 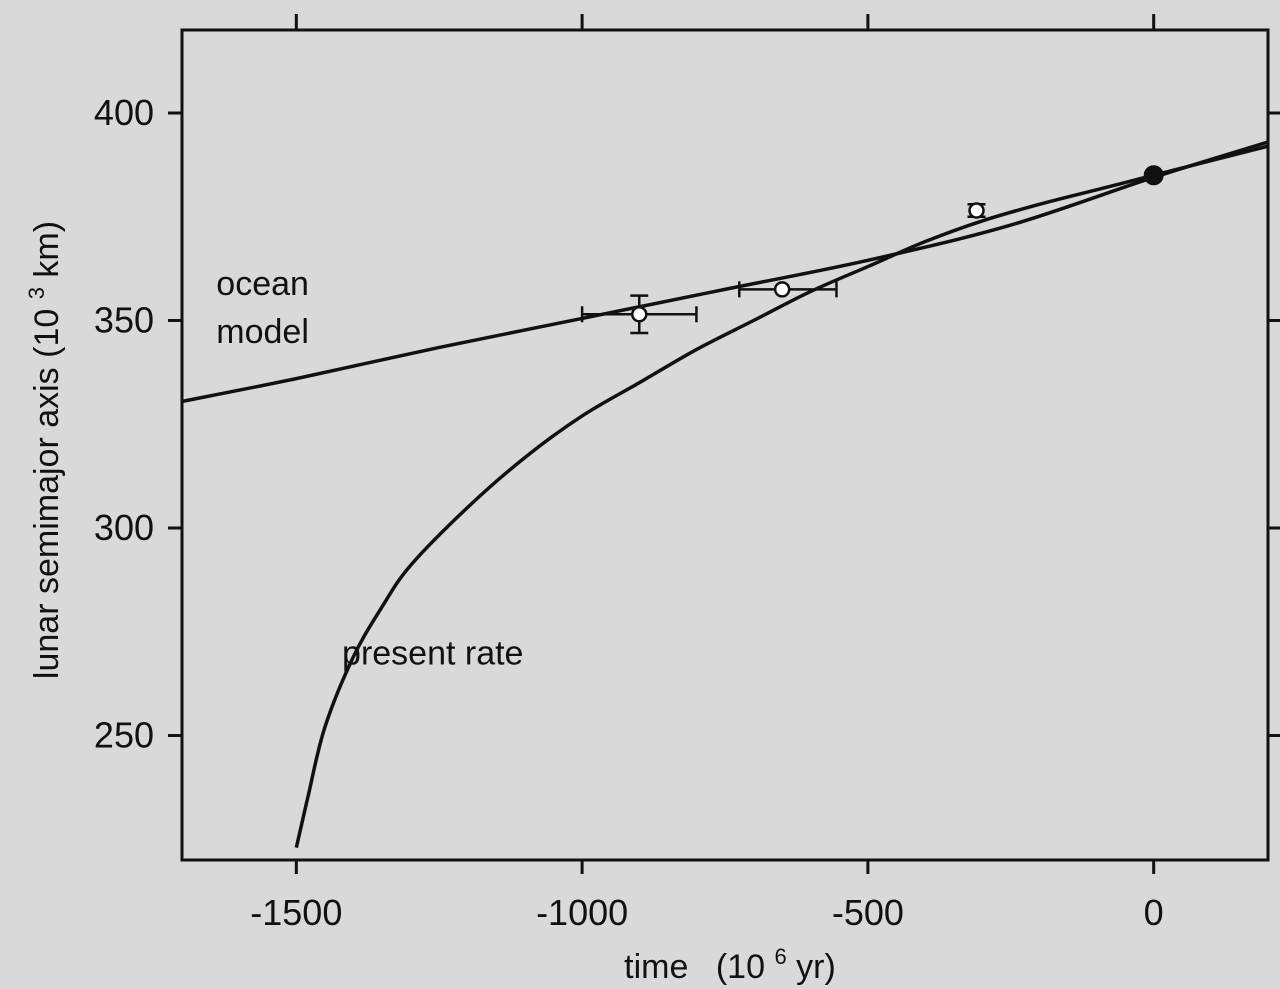 I want to click on x-axis-title-main: time, so click(x=656, y=967).